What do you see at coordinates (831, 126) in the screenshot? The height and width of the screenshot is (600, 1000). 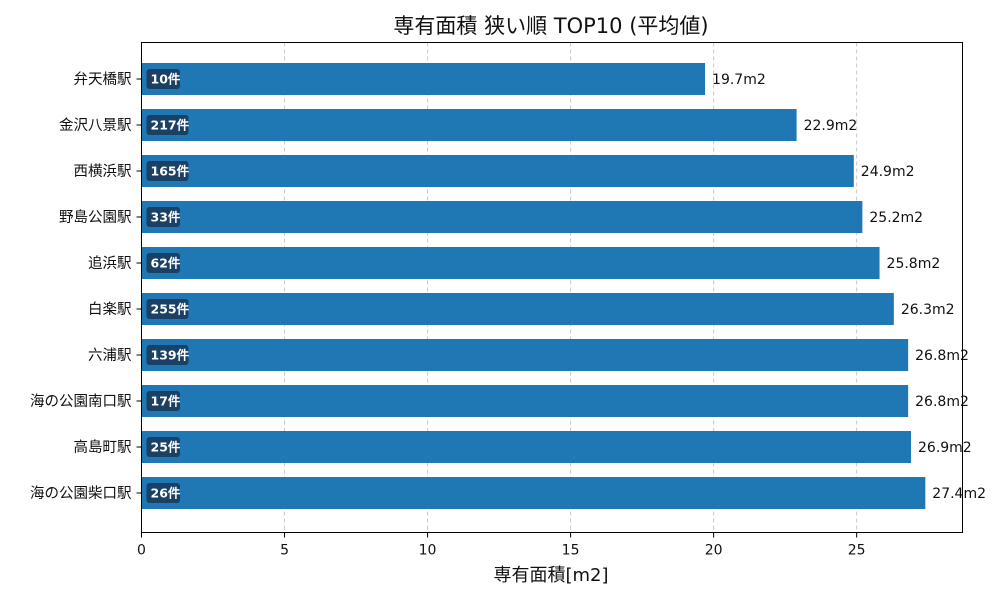 I see `value-label: 22.9m2` at bounding box center [831, 126].